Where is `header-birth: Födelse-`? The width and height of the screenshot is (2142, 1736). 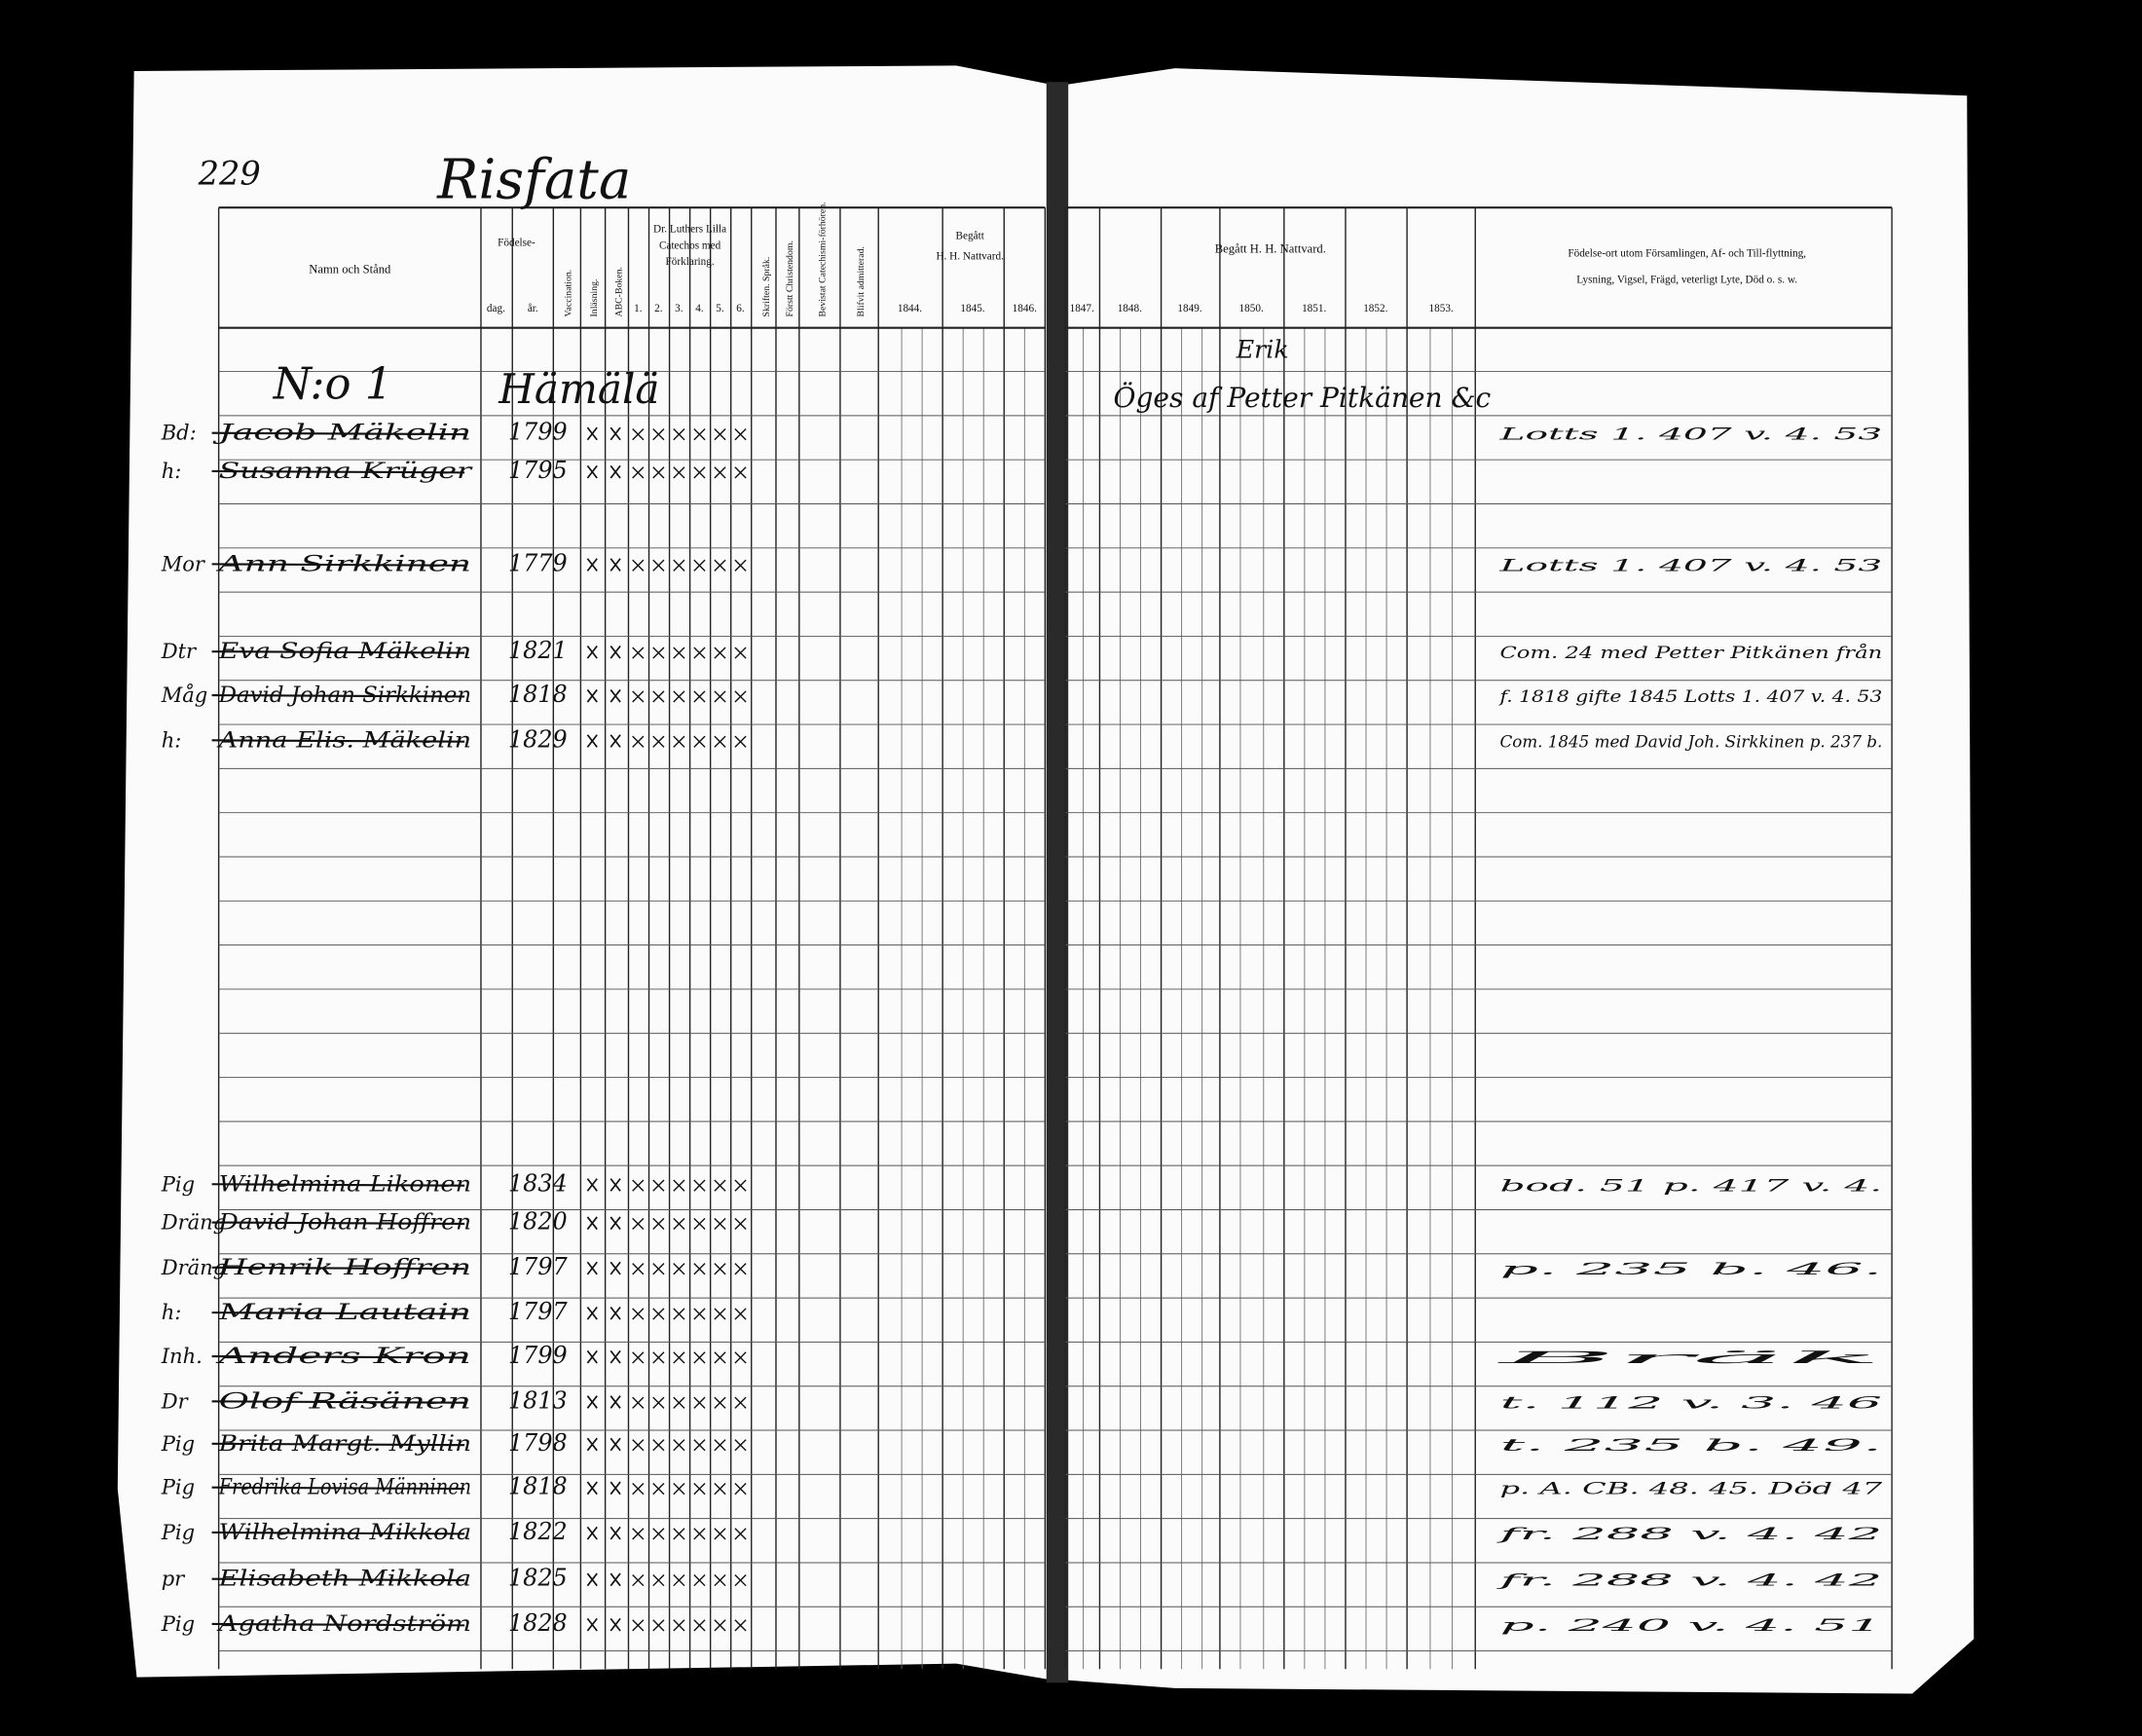 header-birth: Födelse- is located at coordinates (517, 243).